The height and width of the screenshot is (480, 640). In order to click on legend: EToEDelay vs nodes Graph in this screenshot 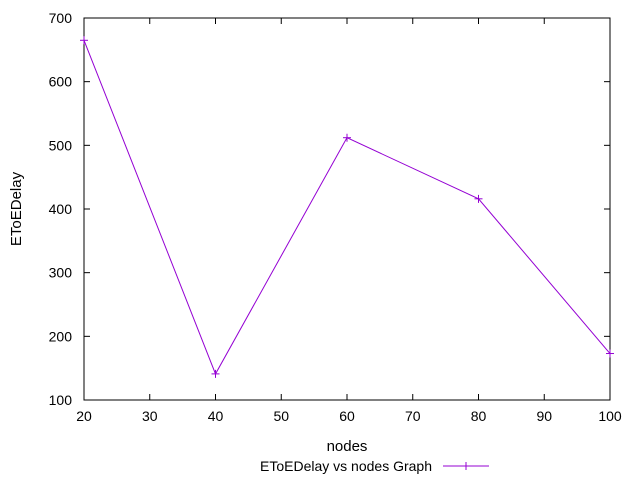, I will do `click(374, 466)`.